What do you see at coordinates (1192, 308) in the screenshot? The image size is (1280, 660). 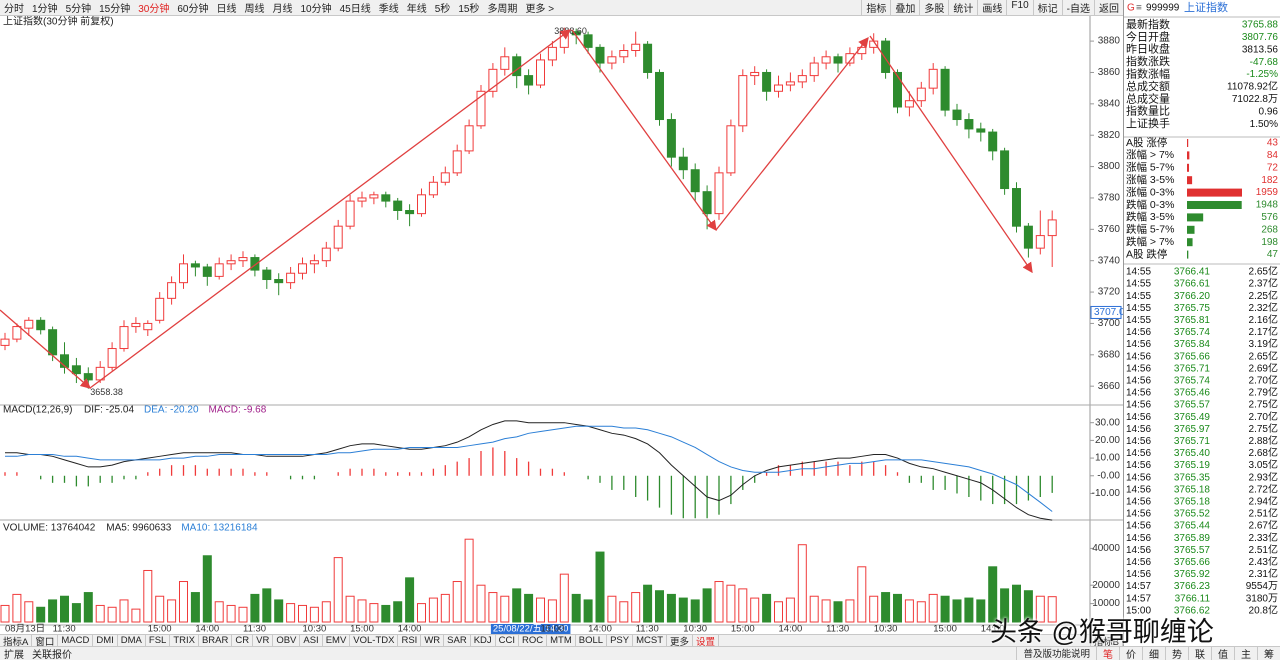 I see `tick-price: 3765.75` at bounding box center [1192, 308].